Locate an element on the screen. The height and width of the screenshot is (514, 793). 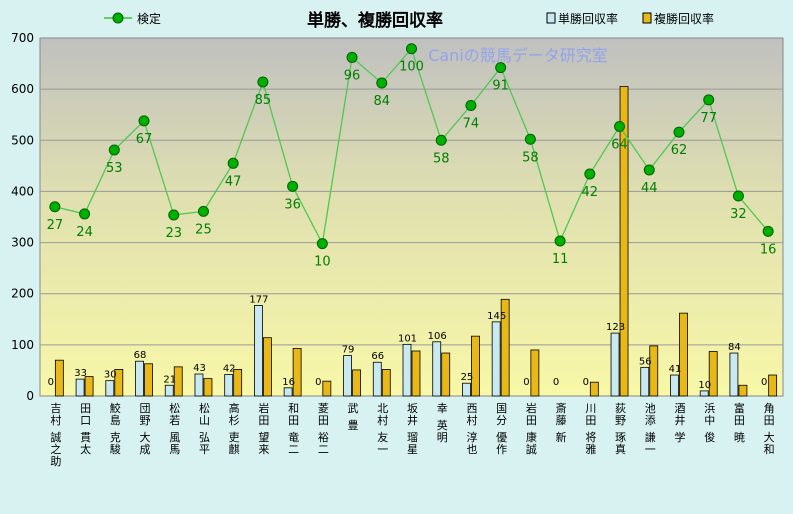
x-tick-label-char: 高 is located at coordinates (234, 408).